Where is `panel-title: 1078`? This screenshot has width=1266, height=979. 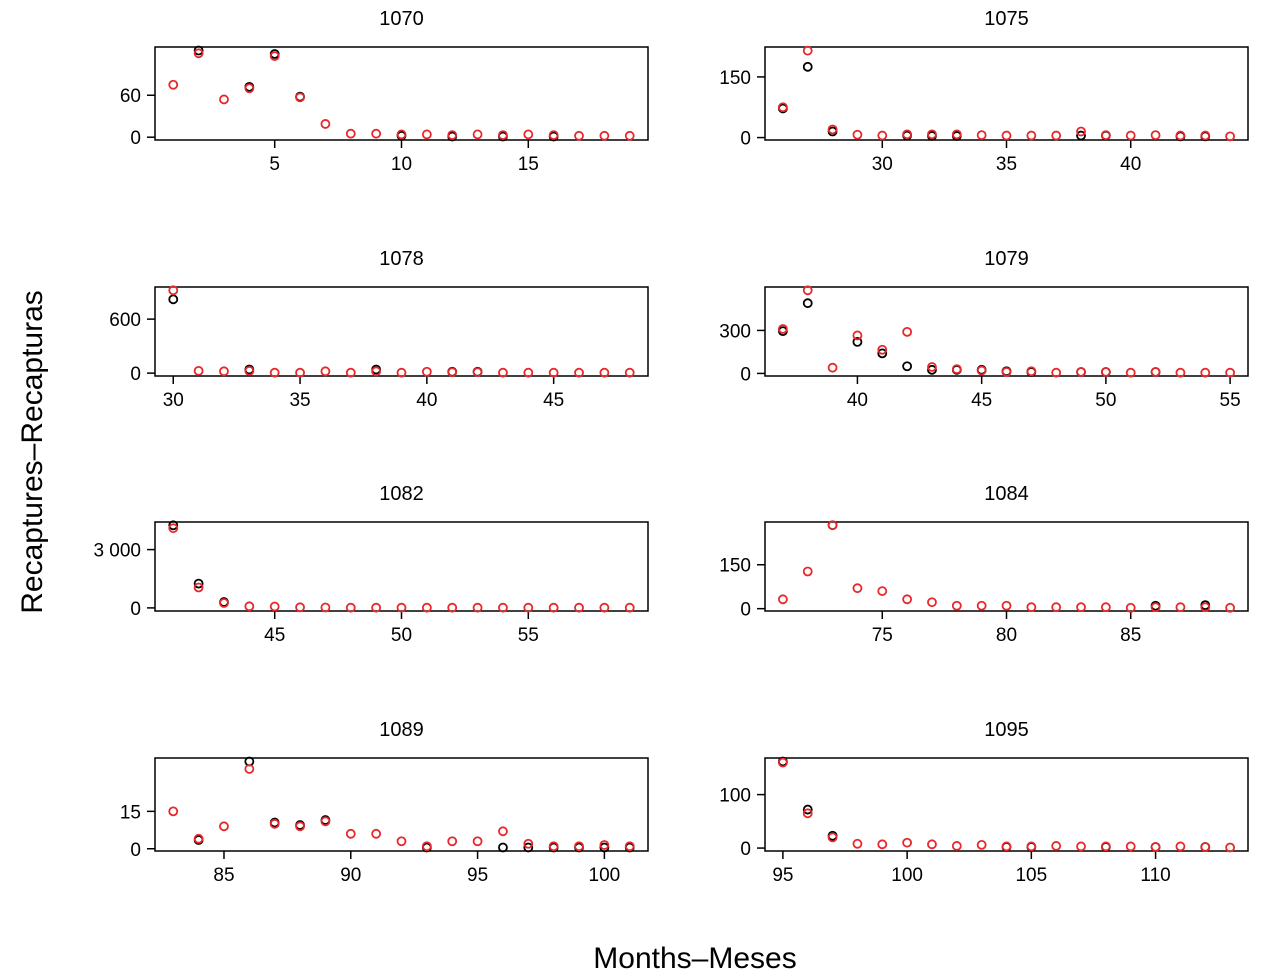
panel-title: 1078 is located at coordinates (401, 259).